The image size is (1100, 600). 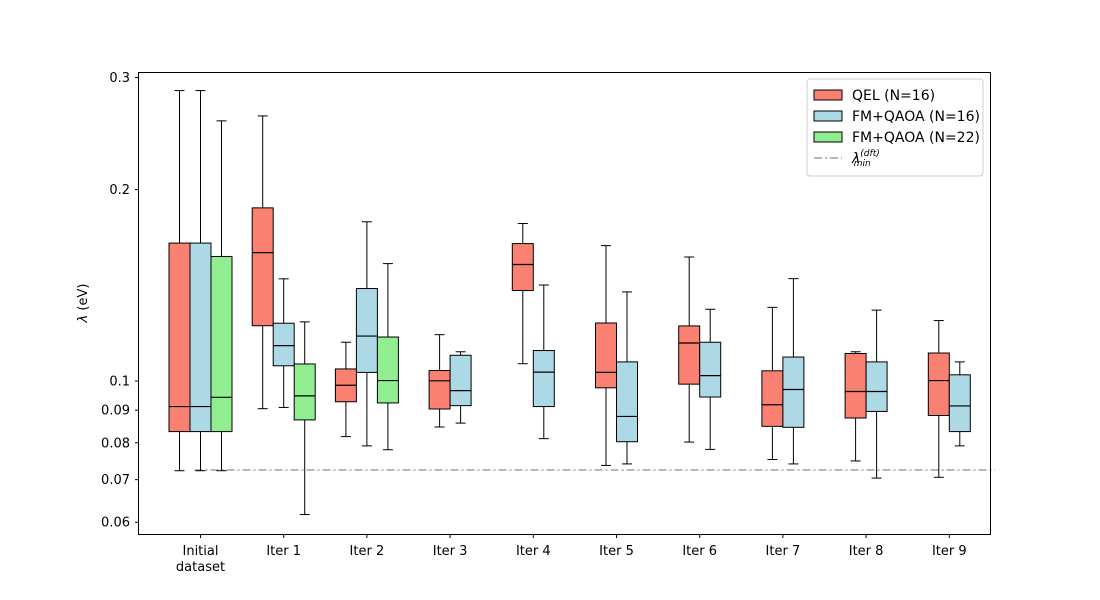 I want to click on box-fm-qaoa-n-16--8, so click(x=876, y=394).